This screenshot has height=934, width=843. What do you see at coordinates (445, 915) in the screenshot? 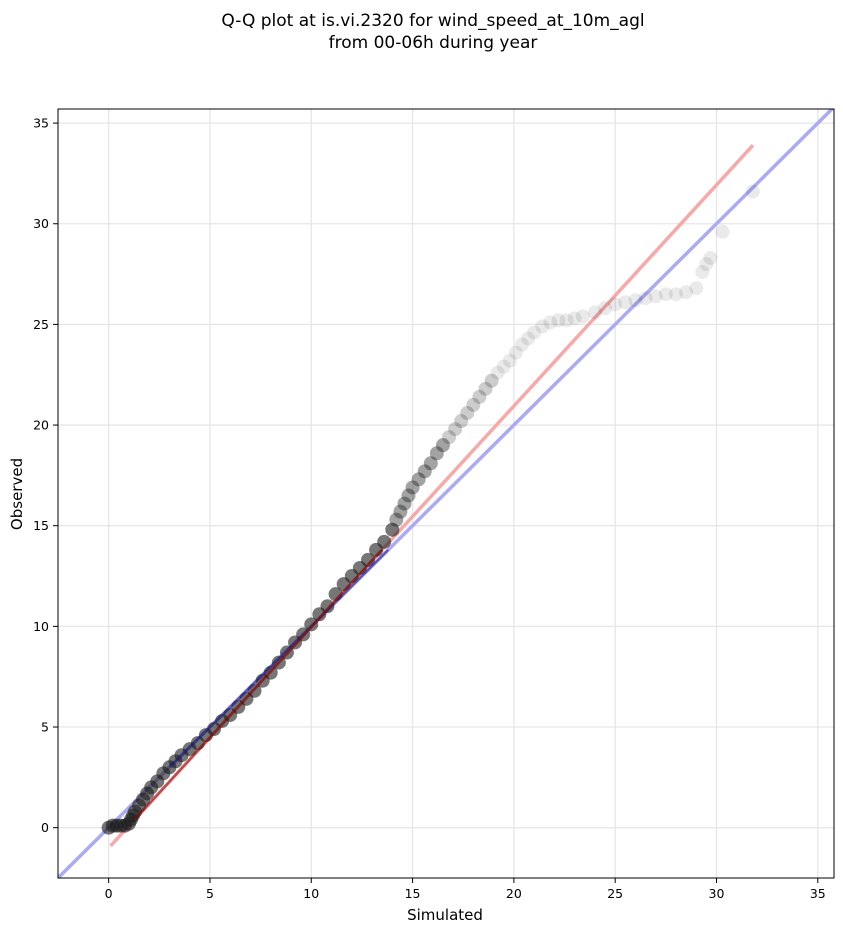
I see `x-axis-label: Simulated` at bounding box center [445, 915].